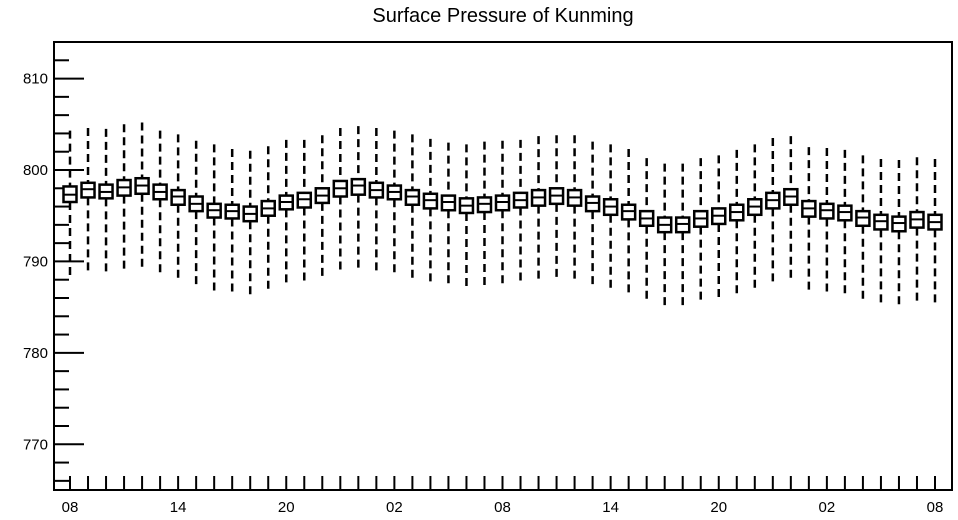 The width and height of the screenshot is (958, 520). Describe the element at coordinates (503, 496) in the screenshot. I see `x-axis: 08 14 20 02 08 14 20 02 08` at that location.